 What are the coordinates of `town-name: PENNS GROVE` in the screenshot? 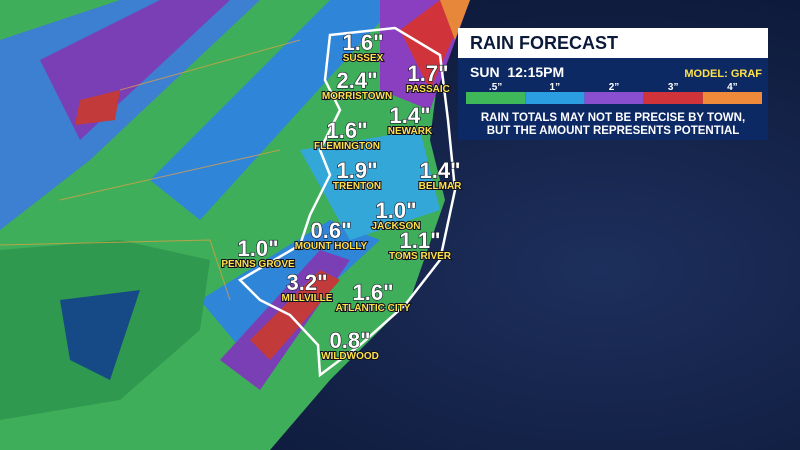 It's located at (258, 264).